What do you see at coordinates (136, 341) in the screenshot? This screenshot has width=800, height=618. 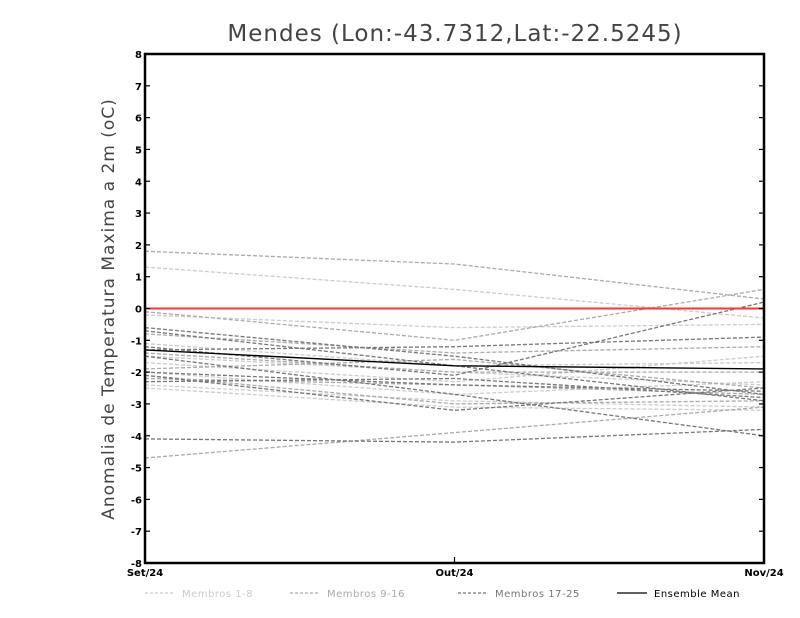 I see `y-tick-label: -1` at bounding box center [136, 341].